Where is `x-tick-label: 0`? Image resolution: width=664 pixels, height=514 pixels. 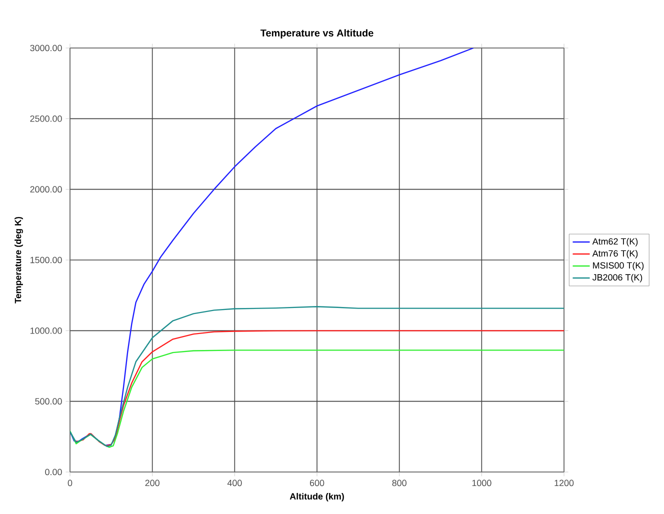
x-tick-label: 0 is located at coordinates (70, 483).